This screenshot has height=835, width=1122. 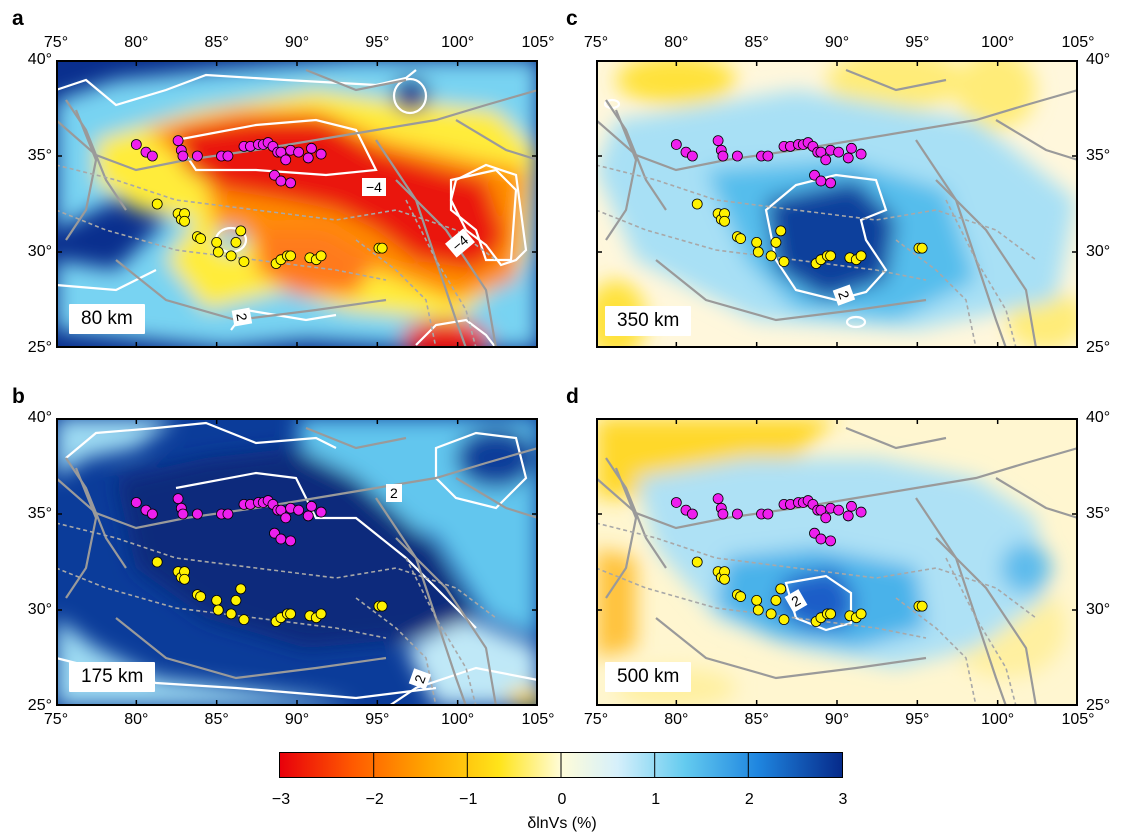 What do you see at coordinates (458, 42) in the screenshot?
I see `lon-tick-top-a-5: 100°` at bounding box center [458, 42].